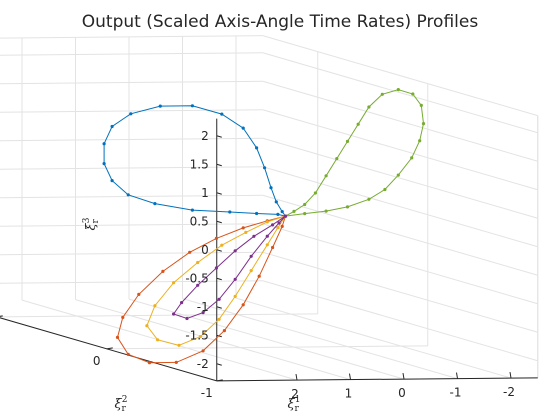 This screenshot has width=560, height=420. I want to click on x-axis-label: ξ̇1 r, so click(294, 404).